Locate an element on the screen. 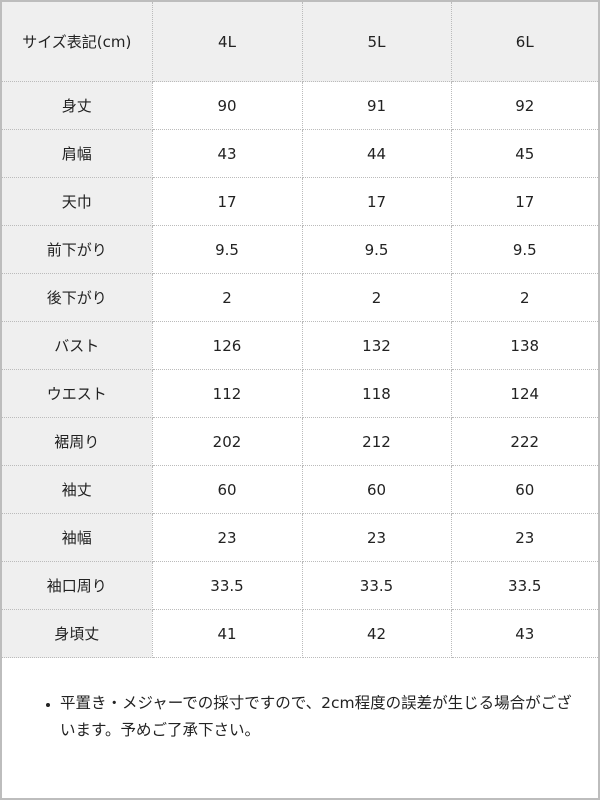 Image resolution: width=600 pixels, height=800 pixels. table-row: 袖丈 60 60 60 is located at coordinates (300, 489).